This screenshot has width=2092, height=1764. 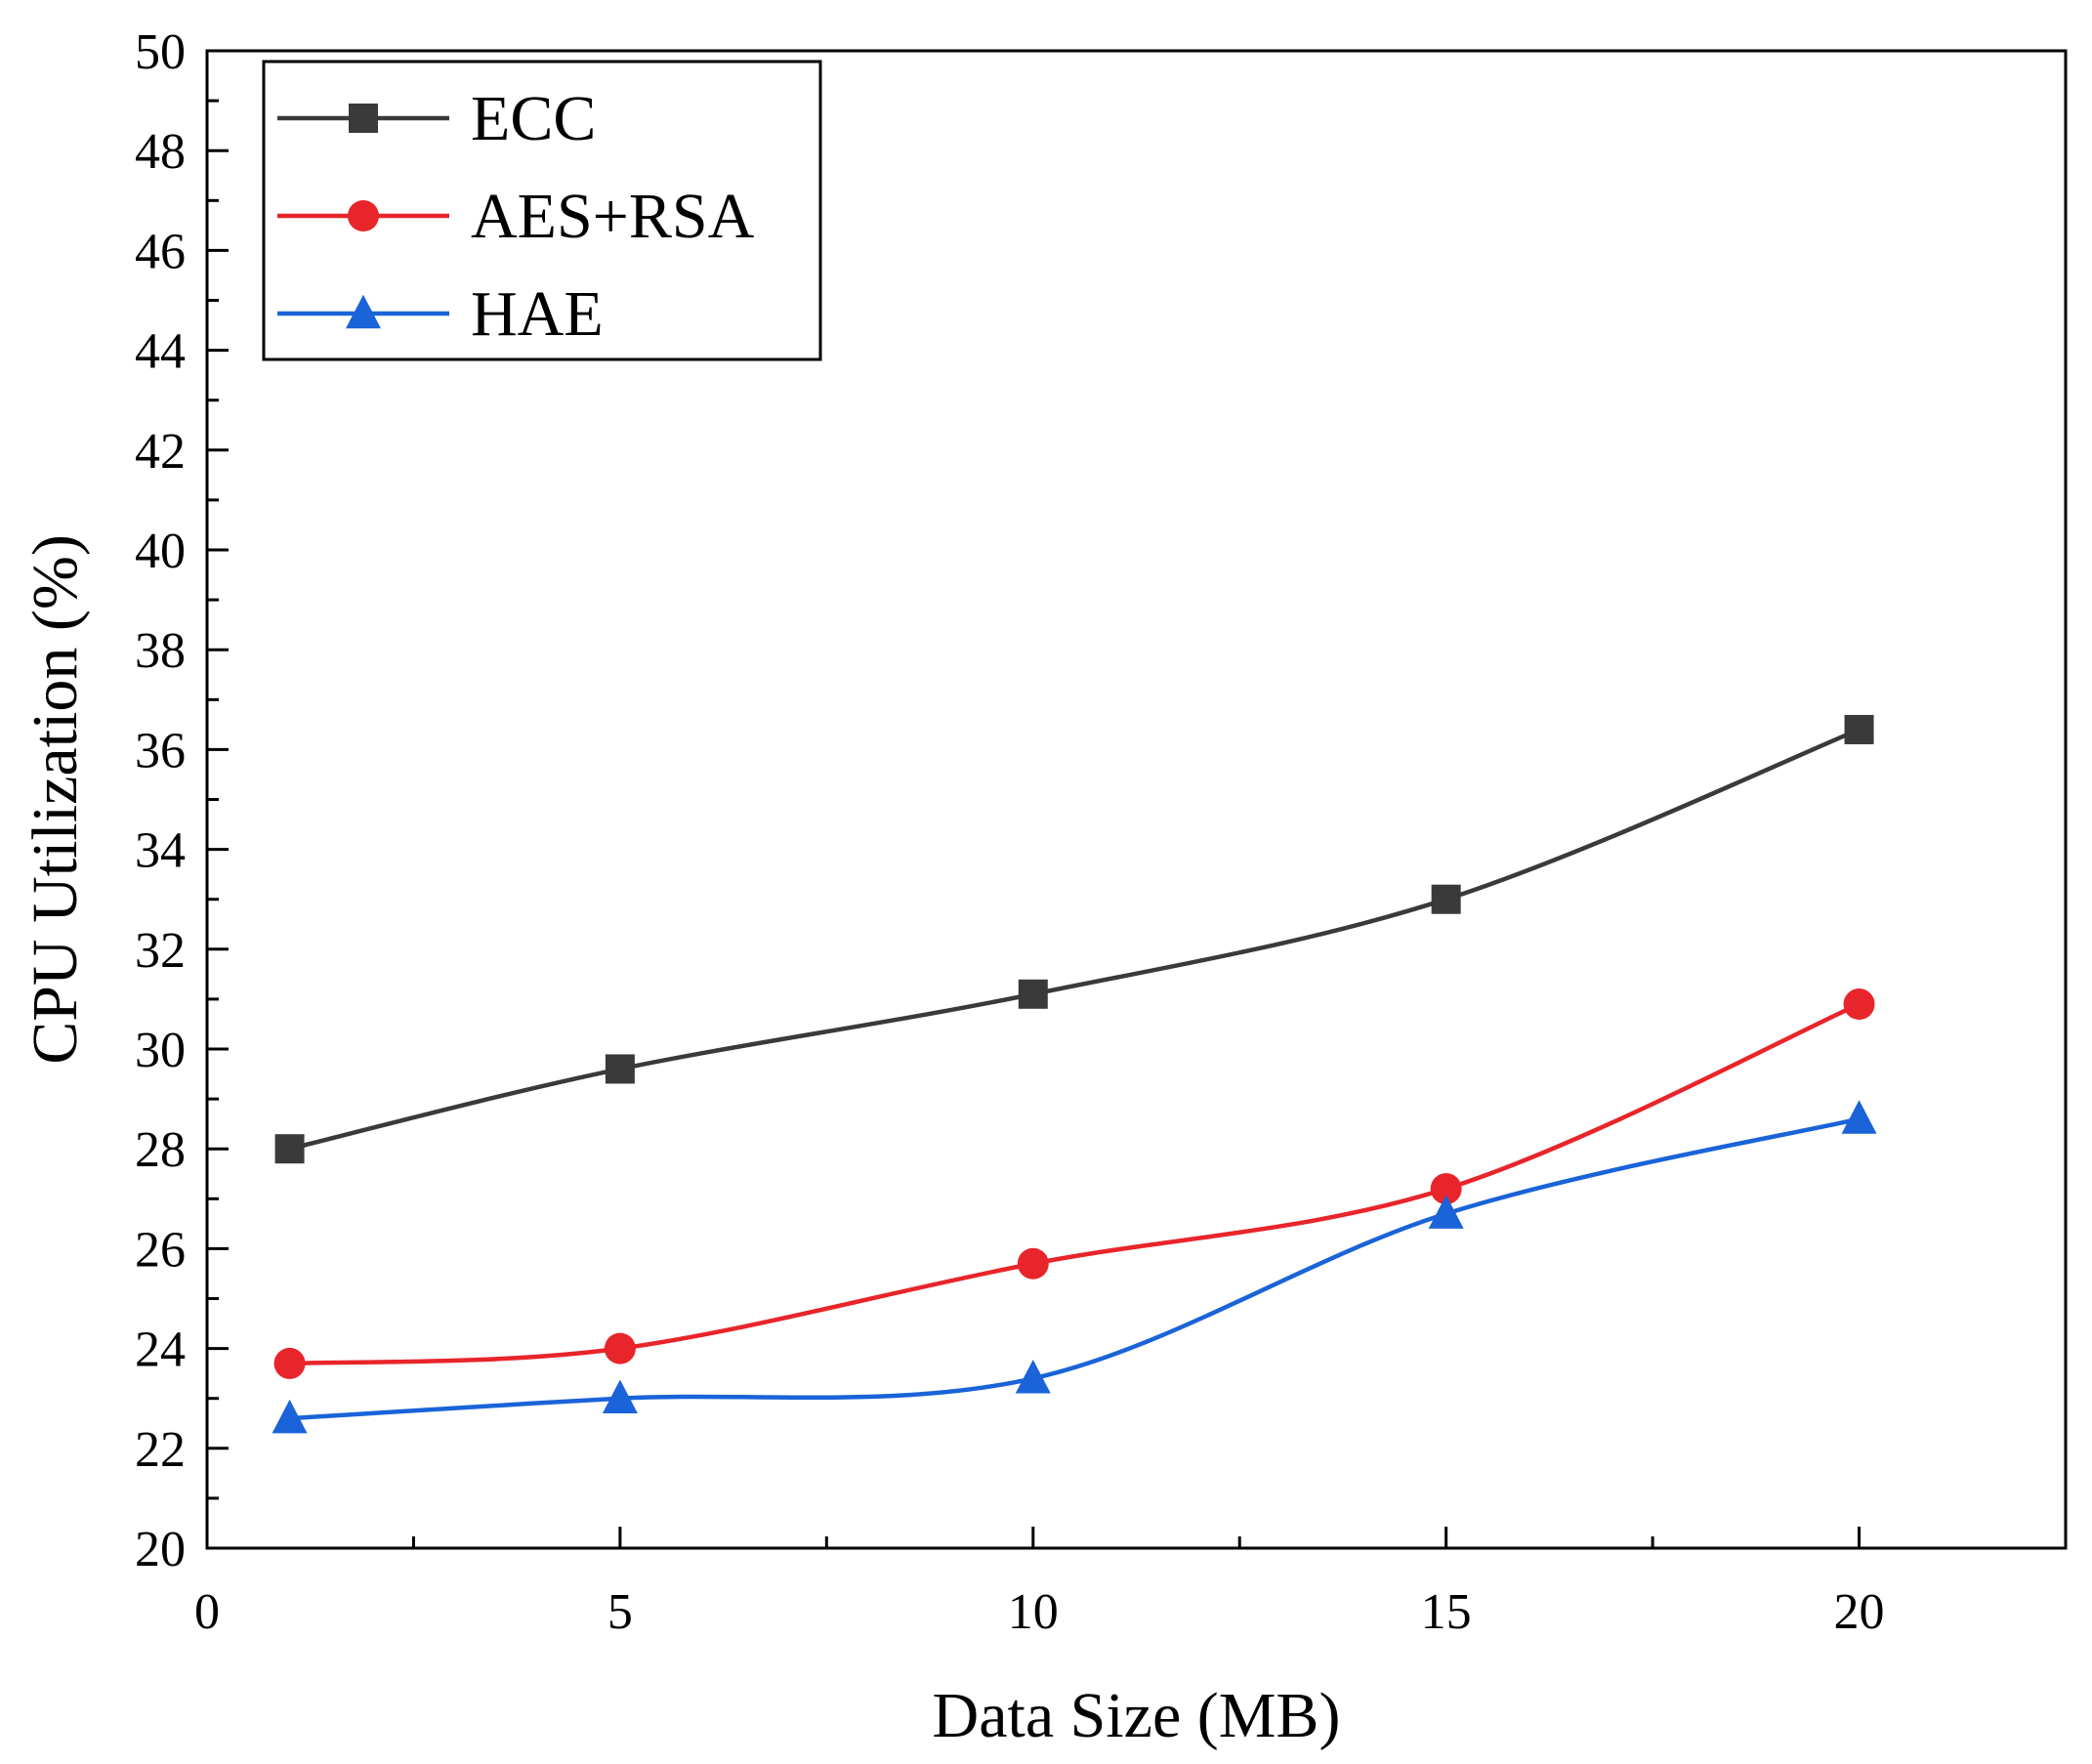 What do you see at coordinates (620, 1612) in the screenshot?
I see `x-tick-label: 5` at bounding box center [620, 1612].